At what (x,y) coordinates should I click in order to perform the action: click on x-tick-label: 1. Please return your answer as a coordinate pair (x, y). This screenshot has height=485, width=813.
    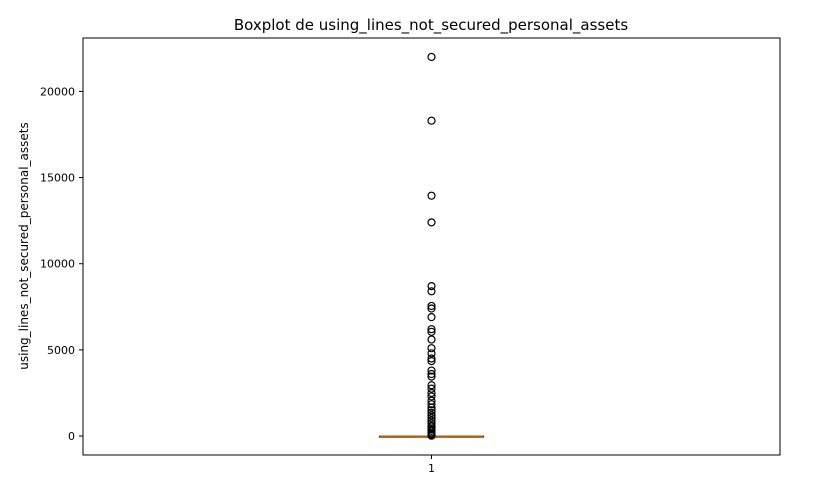
    Looking at the image, I should click on (431, 468).